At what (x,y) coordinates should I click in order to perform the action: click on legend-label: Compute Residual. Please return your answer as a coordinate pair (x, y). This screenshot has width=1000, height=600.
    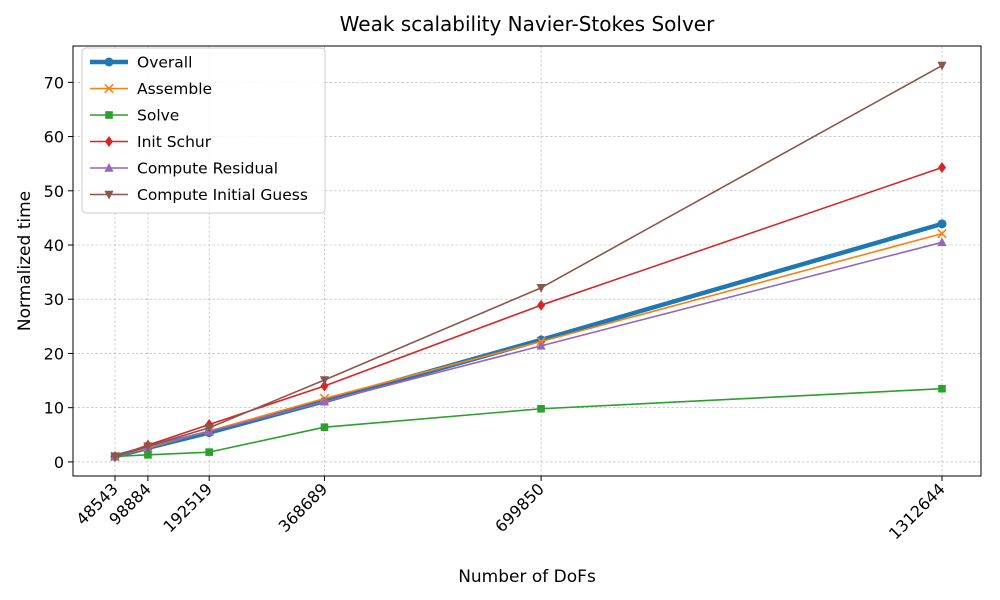
    Looking at the image, I should click on (207, 169).